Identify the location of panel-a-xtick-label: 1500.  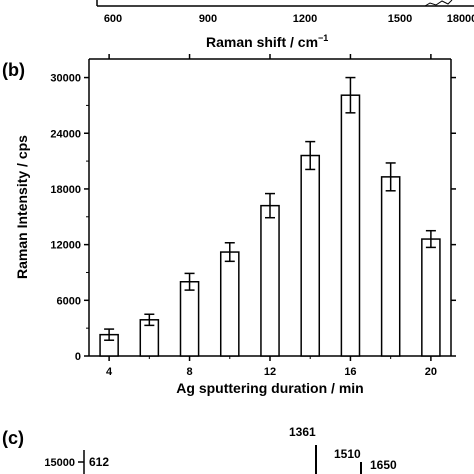
(400, 19).